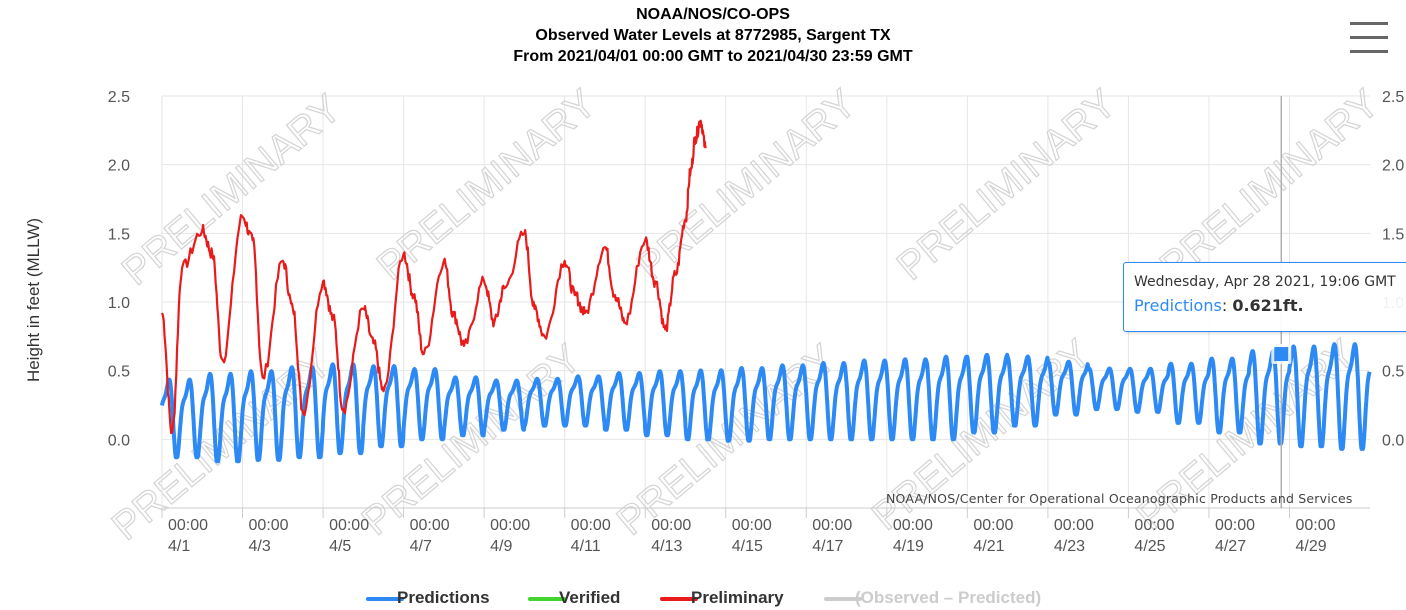 This screenshot has width=1406, height=610. Describe the element at coordinates (1393, 166) in the screenshot. I see `y-tick-label-right: 2.0` at that location.